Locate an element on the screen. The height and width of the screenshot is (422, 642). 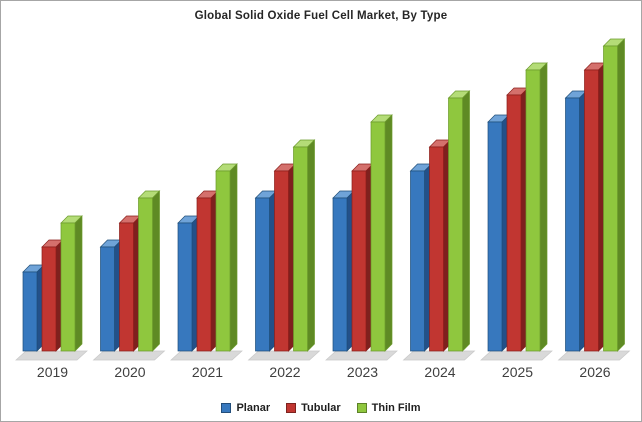
bar-thin-film-2023 is located at coordinates (378, 236).